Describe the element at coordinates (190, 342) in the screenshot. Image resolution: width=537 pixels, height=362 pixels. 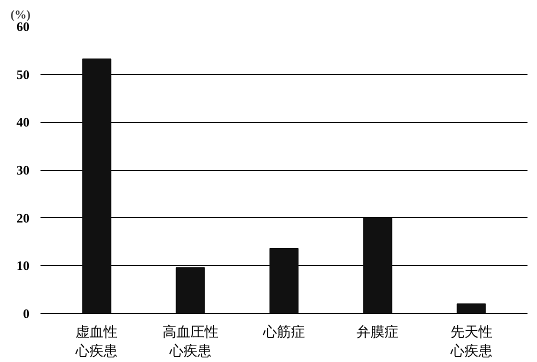
I see `x-tick-label: 高血圧性心疾患` at that location.